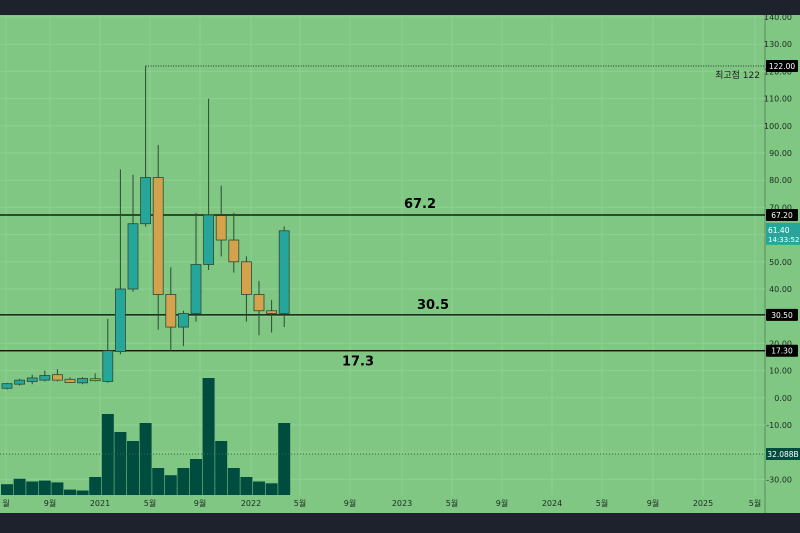 This screenshot has width=800, height=533. Describe the element at coordinates (400, 523) in the screenshot. I see `bottom-bar` at that location.